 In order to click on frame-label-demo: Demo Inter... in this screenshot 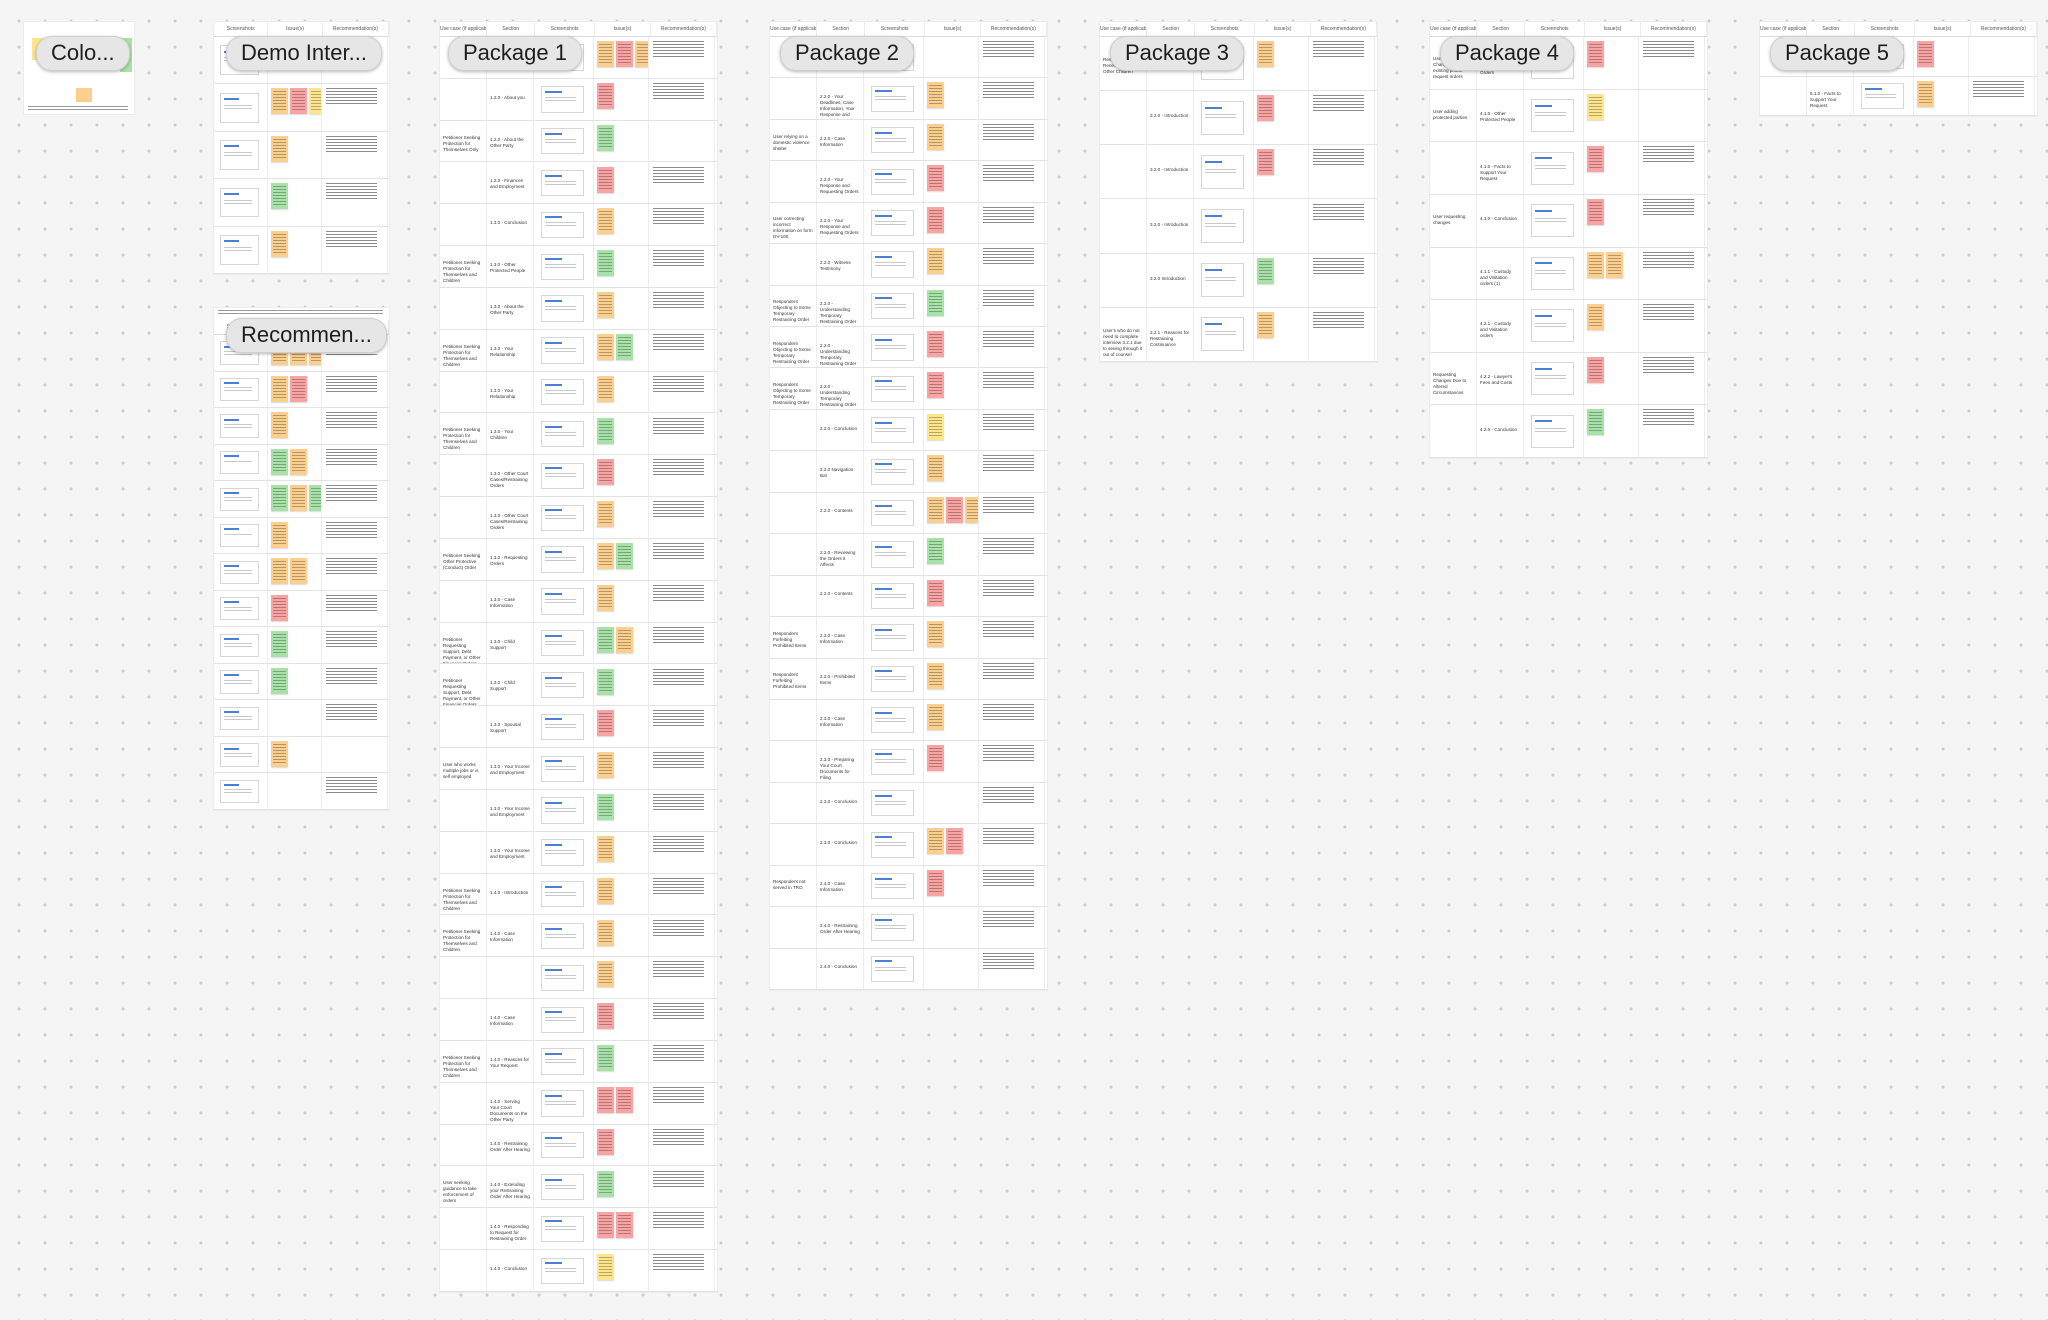, I will do `click(304, 53)`.